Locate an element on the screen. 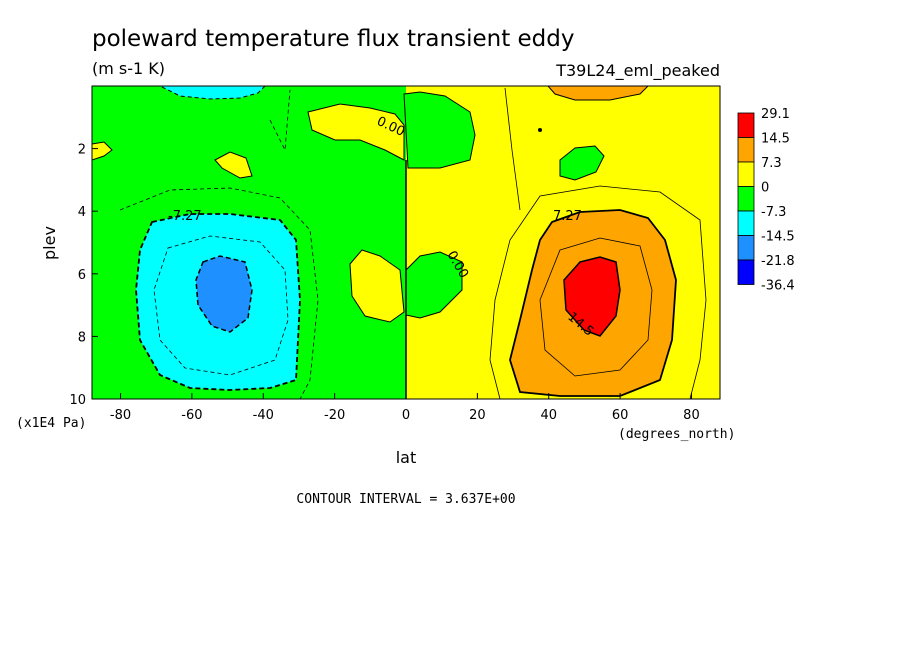 Image resolution: width=904 pixels, height=654 pixels. cyan-top-strip is located at coordinates (212, 93).